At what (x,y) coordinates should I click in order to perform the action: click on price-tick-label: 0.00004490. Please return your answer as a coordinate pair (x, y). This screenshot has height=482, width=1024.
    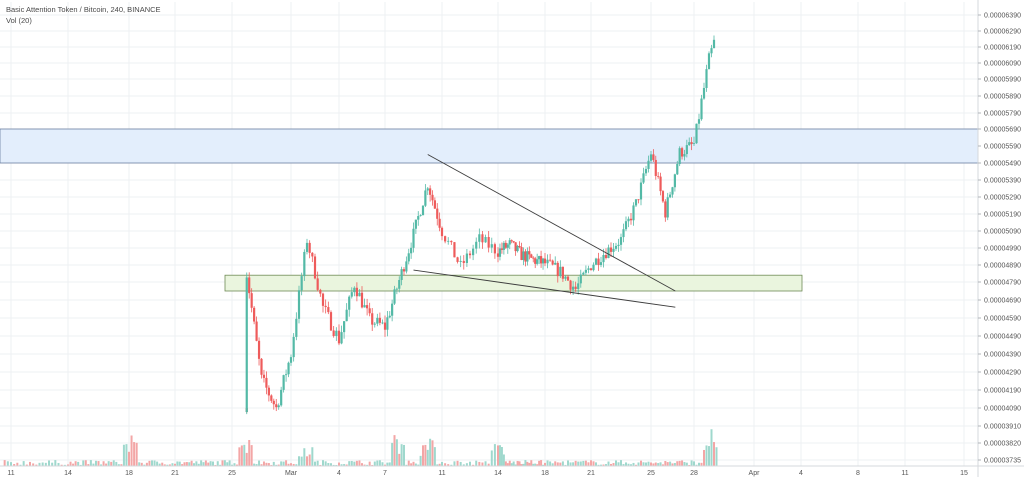
    Looking at the image, I should click on (1002, 337).